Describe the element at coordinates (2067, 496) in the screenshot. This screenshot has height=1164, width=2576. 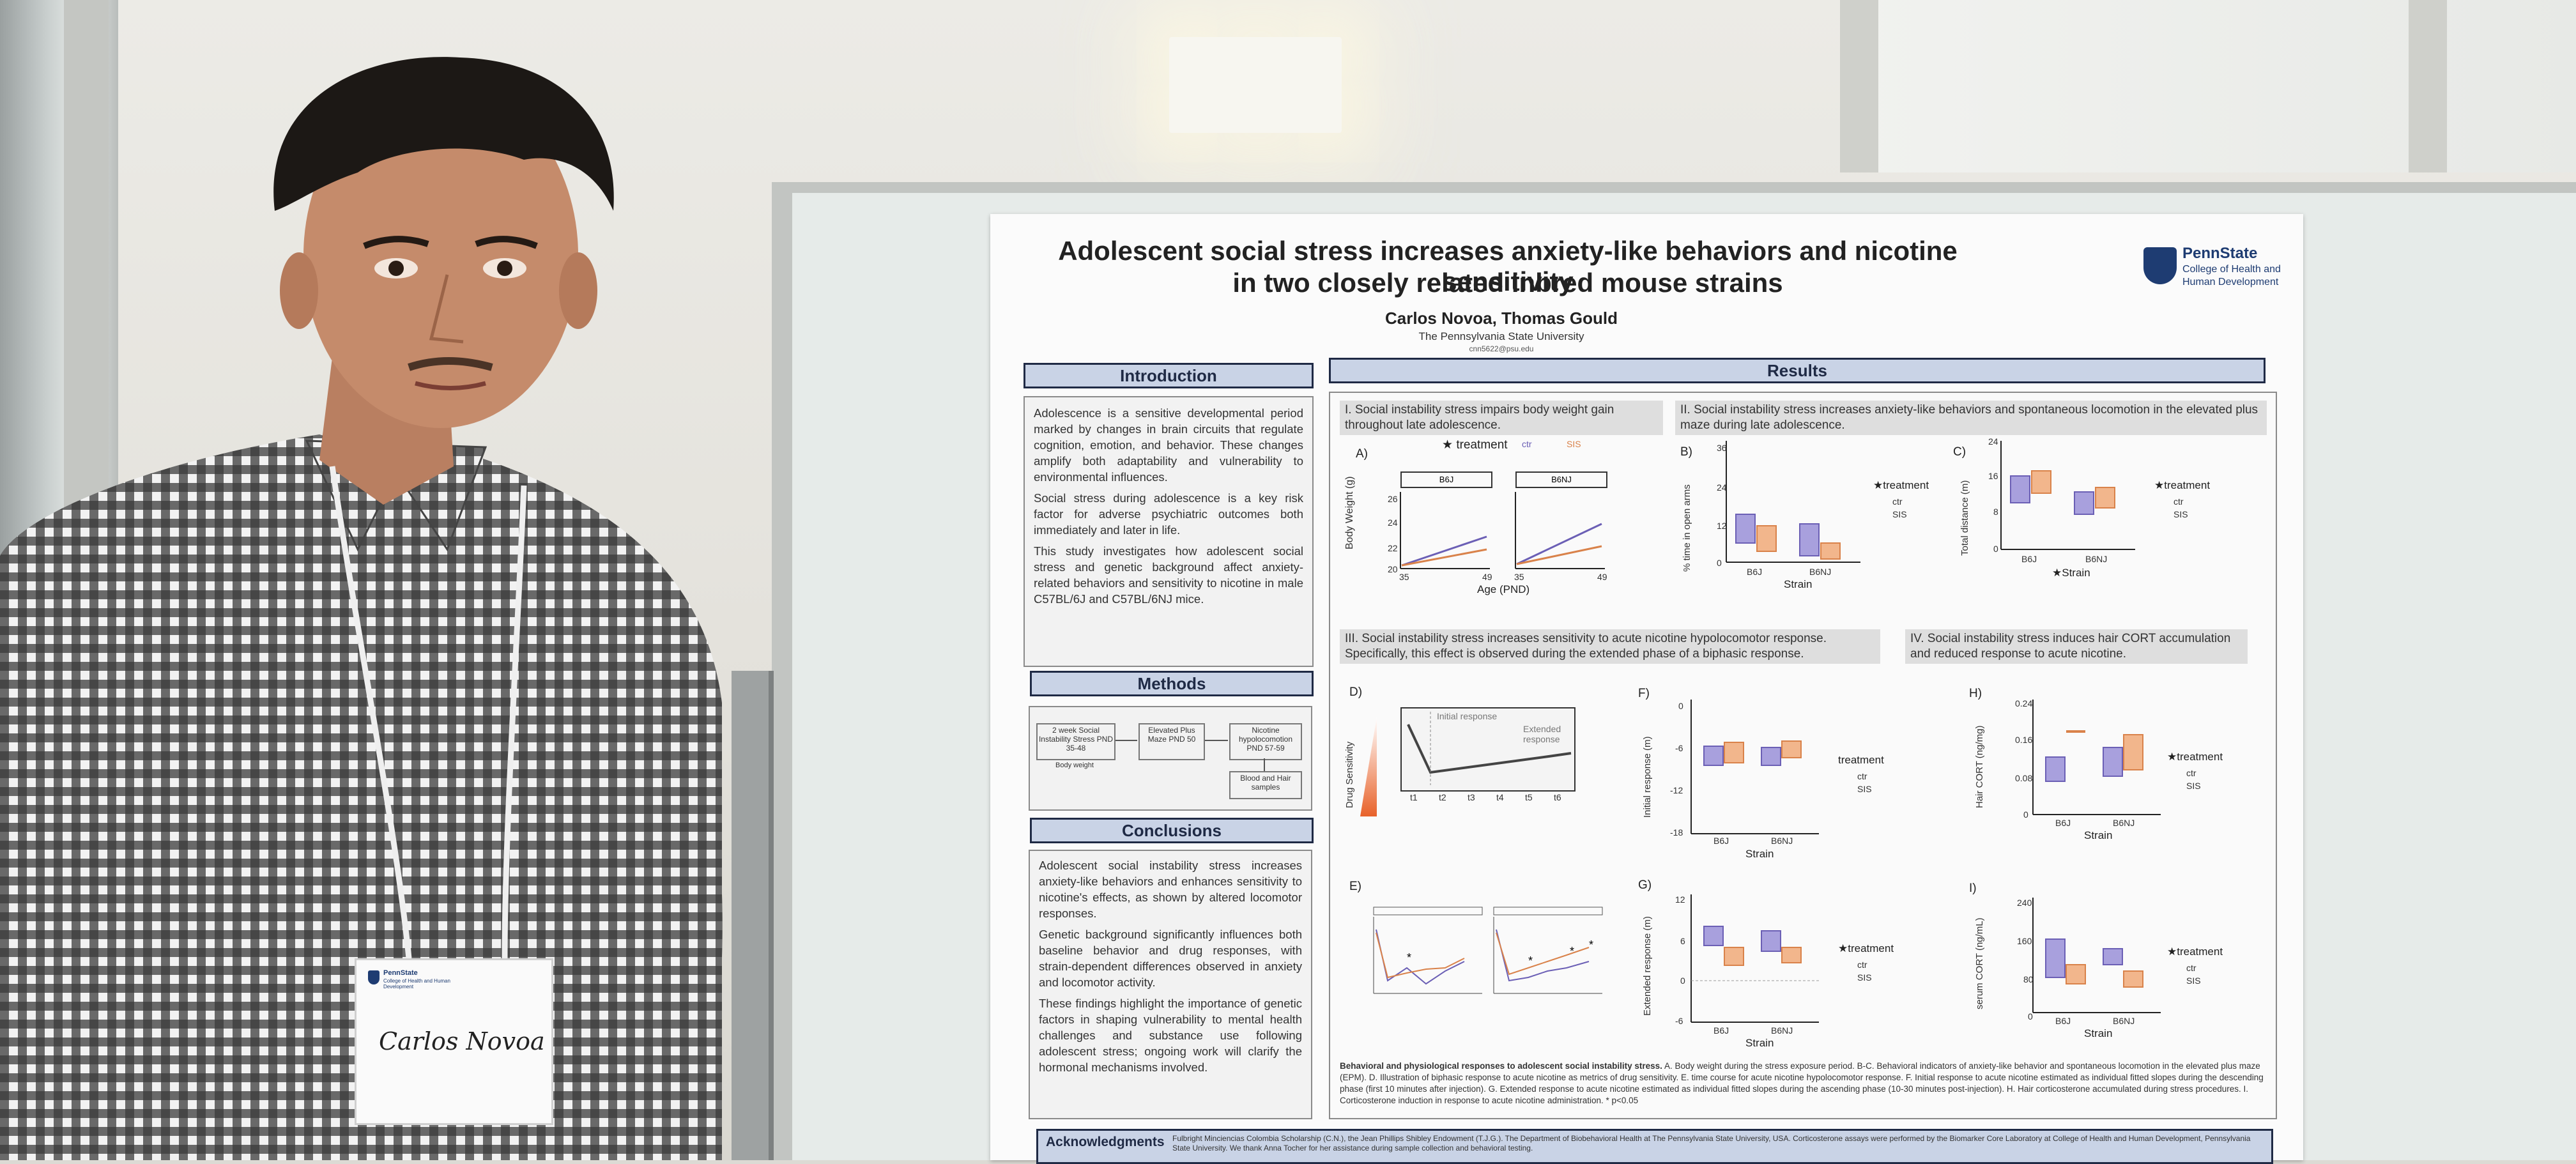
I see `distance-chart` at that location.